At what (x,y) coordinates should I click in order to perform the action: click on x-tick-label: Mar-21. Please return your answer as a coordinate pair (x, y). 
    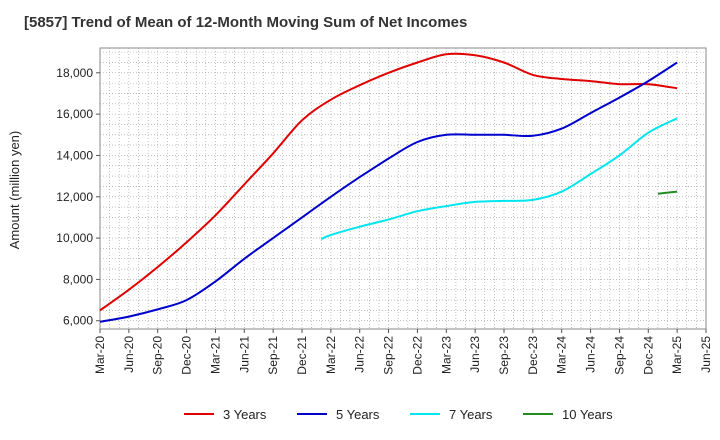
    Looking at the image, I should click on (215, 355).